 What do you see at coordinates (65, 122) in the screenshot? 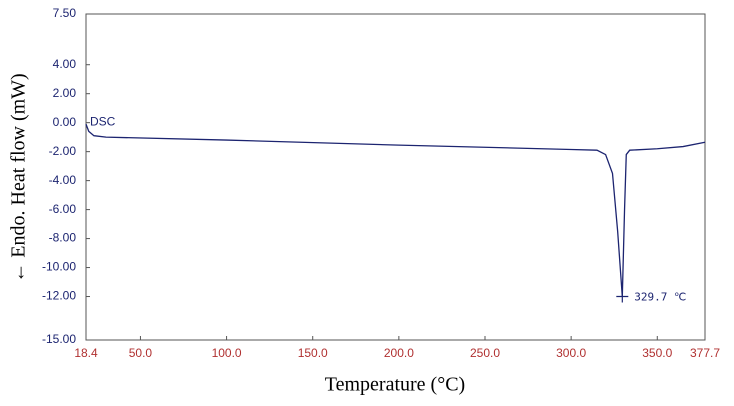
I see `y-tick-label: 0.00` at bounding box center [65, 122].